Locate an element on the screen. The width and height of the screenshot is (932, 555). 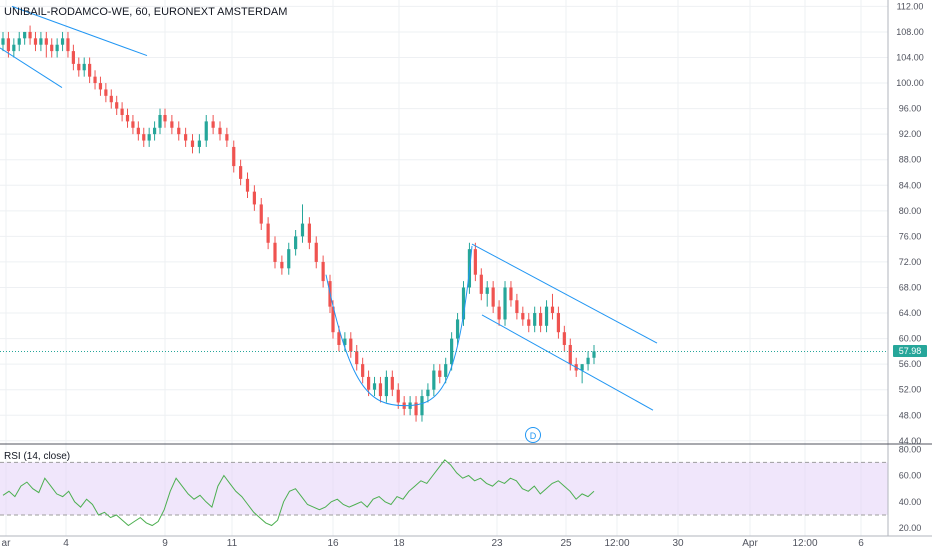
y-tick-label: 60.00 is located at coordinates (910, 339).